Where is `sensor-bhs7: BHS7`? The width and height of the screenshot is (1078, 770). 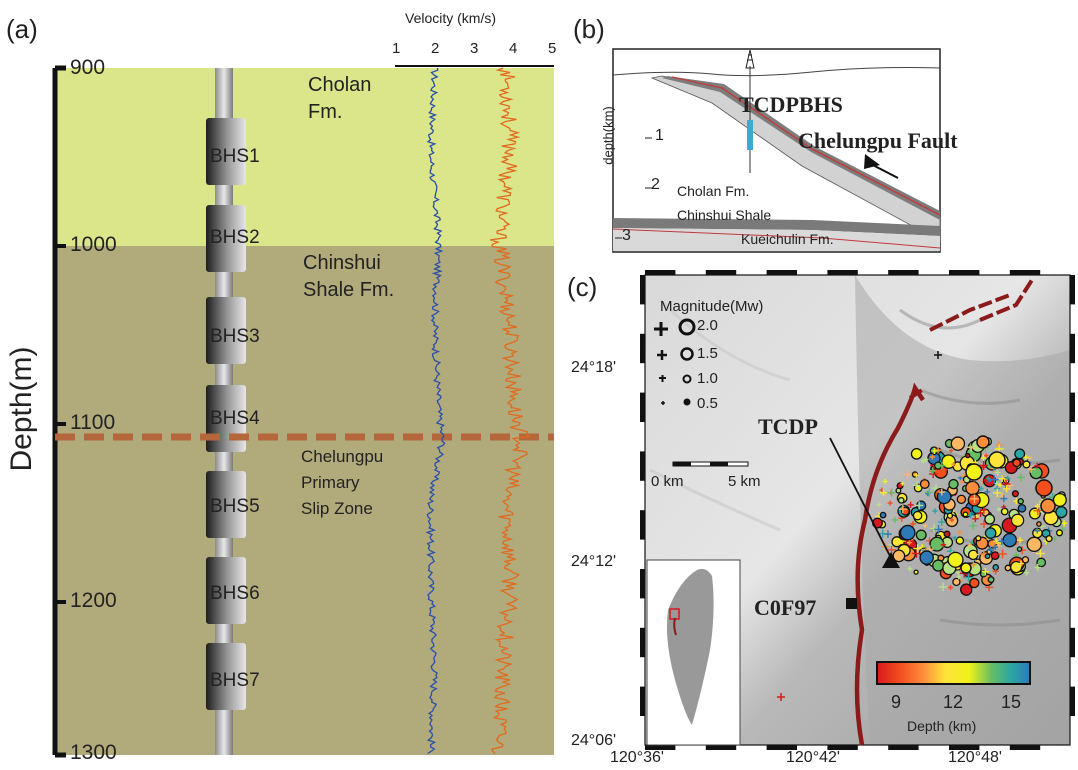 sensor-bhs7: BHS7 is located at coordinates (235, 680).